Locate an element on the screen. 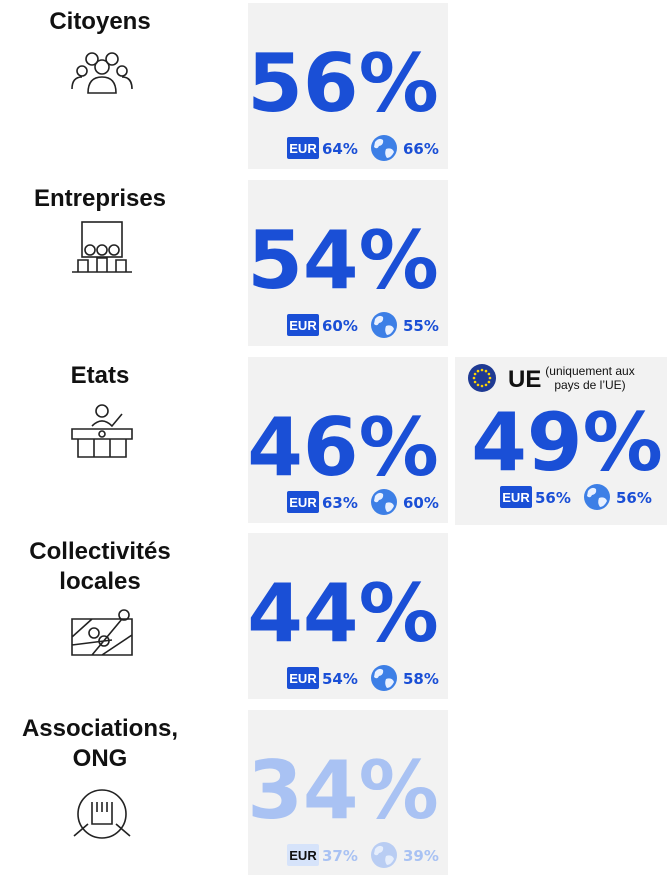 This screenshot has width=667, height=875. eur-value: 64% is located at coordinates (340, 149).